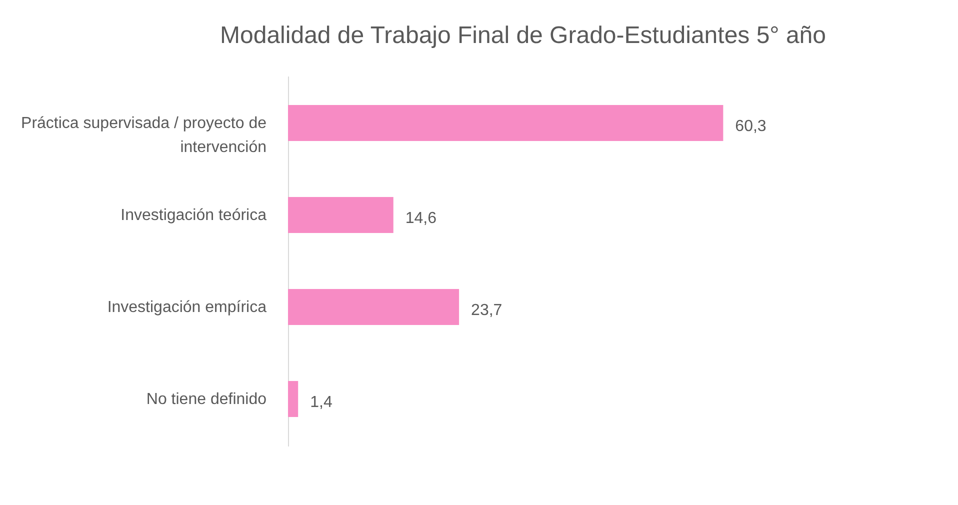  Describe the element at coordinates (193, 215) in the screenshot. I see `y-tick-label: Investigación teórica` at that location.